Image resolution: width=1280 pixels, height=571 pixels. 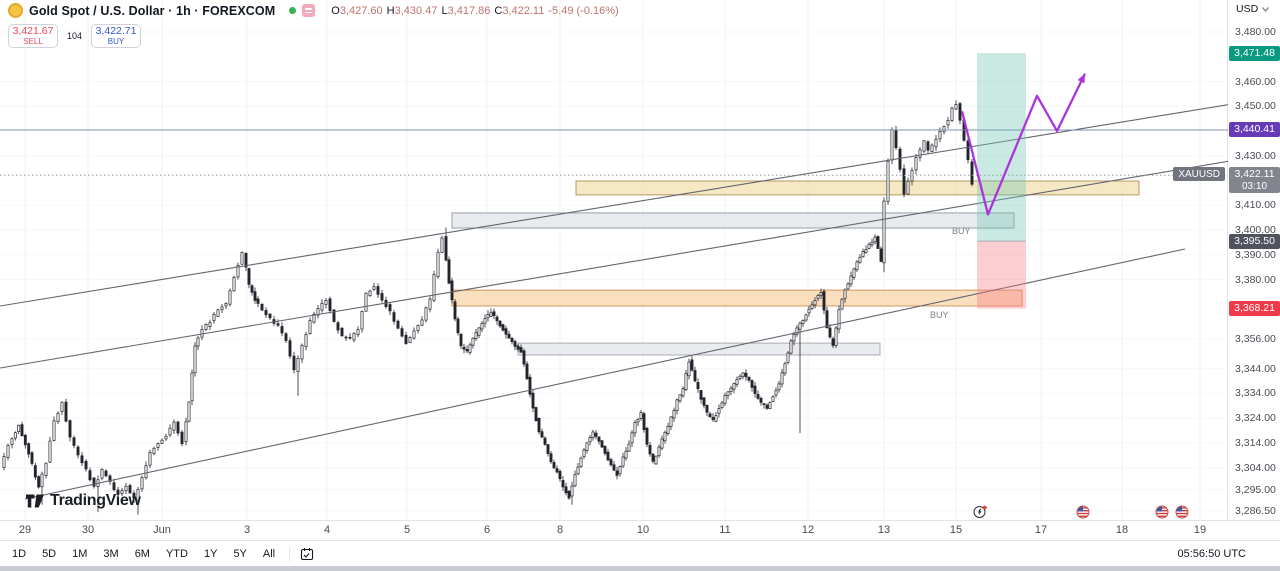 I want to click on range-button-1y: 1Y, so click(x=210, y=553).